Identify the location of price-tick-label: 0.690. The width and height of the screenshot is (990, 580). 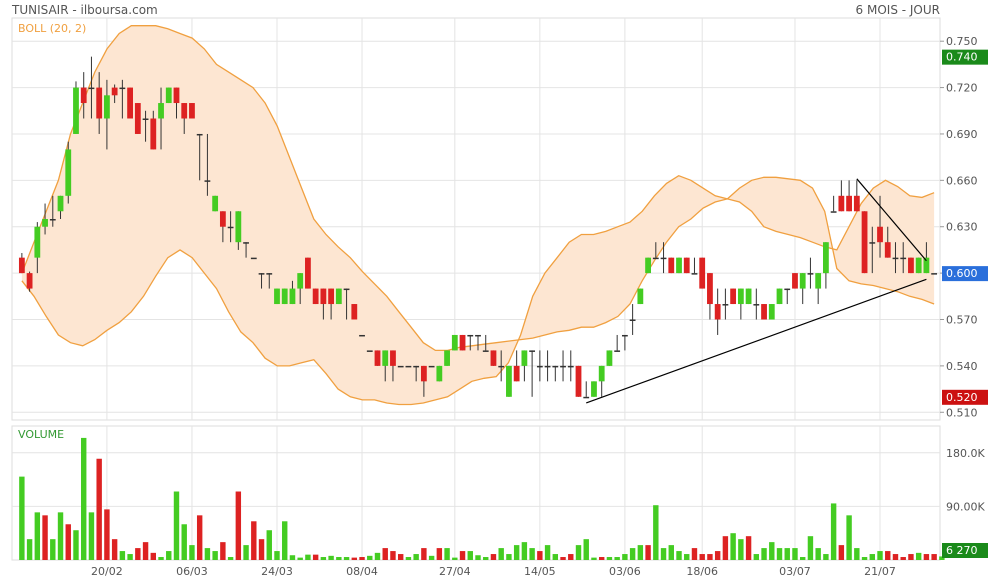
(962, 134).